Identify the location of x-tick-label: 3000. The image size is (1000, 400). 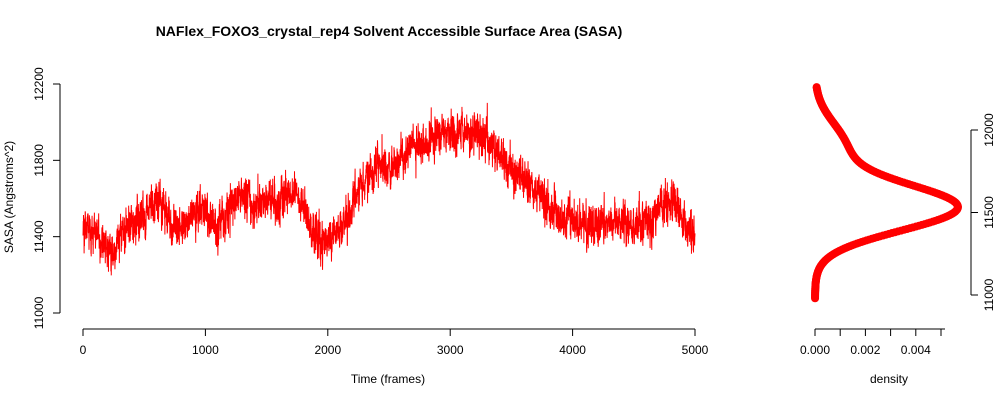
(450, 350).